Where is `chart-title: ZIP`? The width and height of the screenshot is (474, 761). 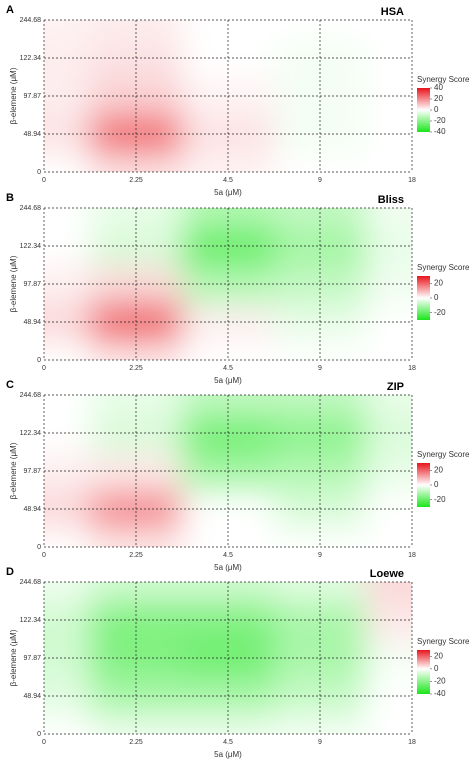
chart-title: ZIP is located at coordinates (395, 387).